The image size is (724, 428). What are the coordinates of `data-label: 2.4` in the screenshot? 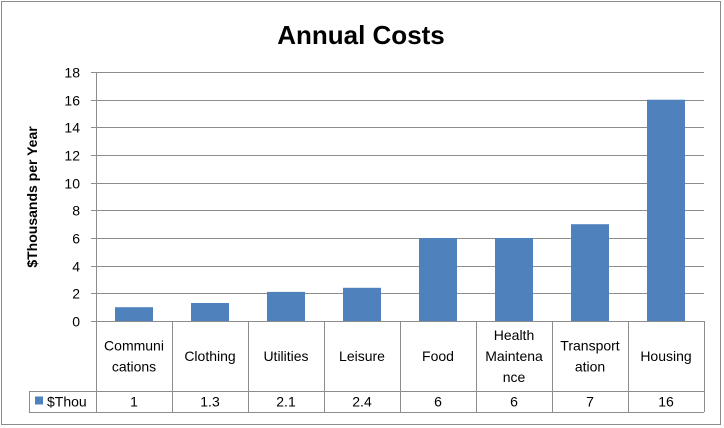 It's located at (362, 402).